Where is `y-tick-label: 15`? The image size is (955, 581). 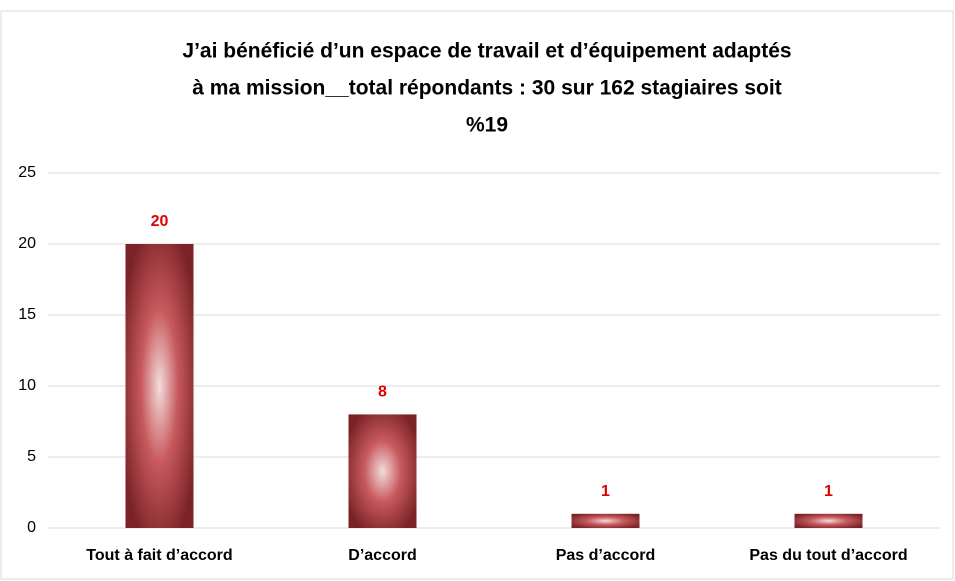 y-tick-label: 15 is located at coordinates (27, 314).